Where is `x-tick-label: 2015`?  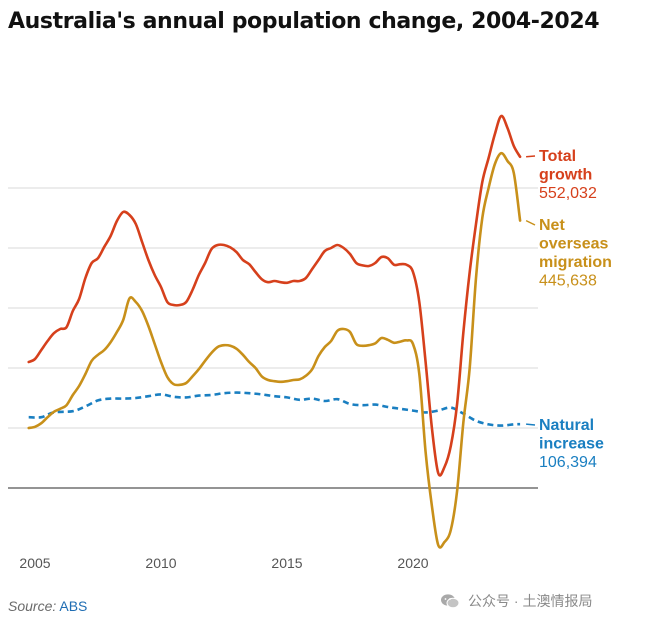
x-tick-label: 2015 is located at coordinates (286, 563).